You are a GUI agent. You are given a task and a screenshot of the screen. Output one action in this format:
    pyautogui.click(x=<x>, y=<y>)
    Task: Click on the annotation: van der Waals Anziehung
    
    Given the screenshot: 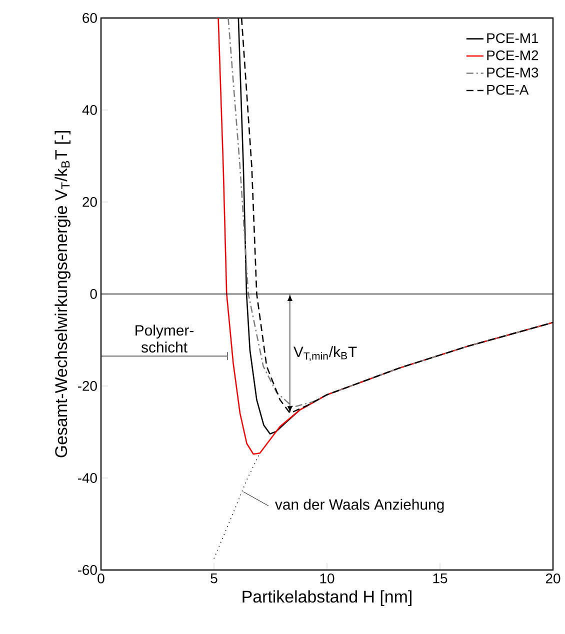 What is the action you would take?
    pyautogui.click(x=359, y=505)
    